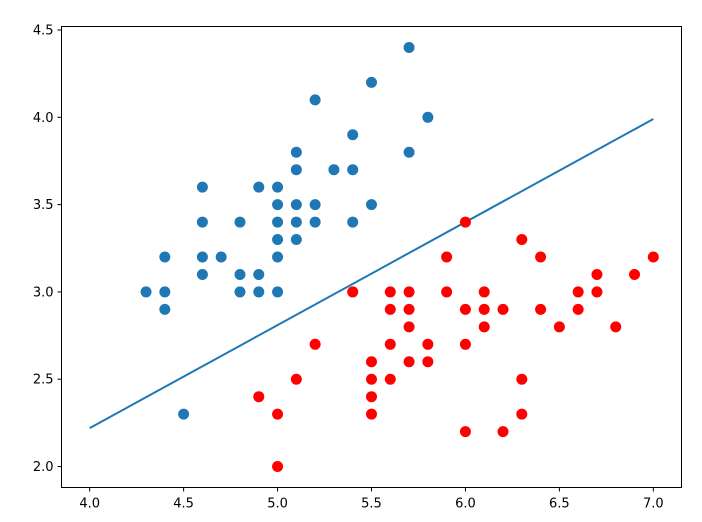 The height and width of the screenshot is (522, 702). I want to click on y-tick-label: 2.5, so click(43, 380).